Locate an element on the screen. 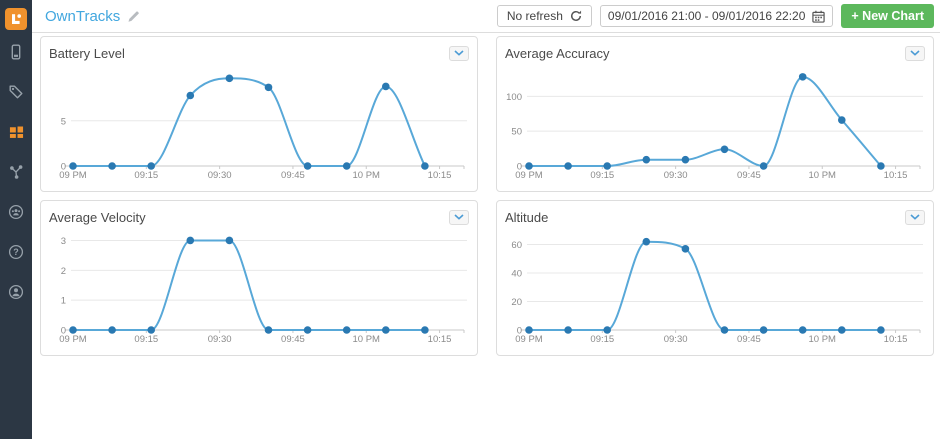 The image size is (940, 439). altitude-chart: 09 PM 09:15 09:30 09:45 10 PM 10:15 0 20 40 60 is located at coordinates (715, 288).